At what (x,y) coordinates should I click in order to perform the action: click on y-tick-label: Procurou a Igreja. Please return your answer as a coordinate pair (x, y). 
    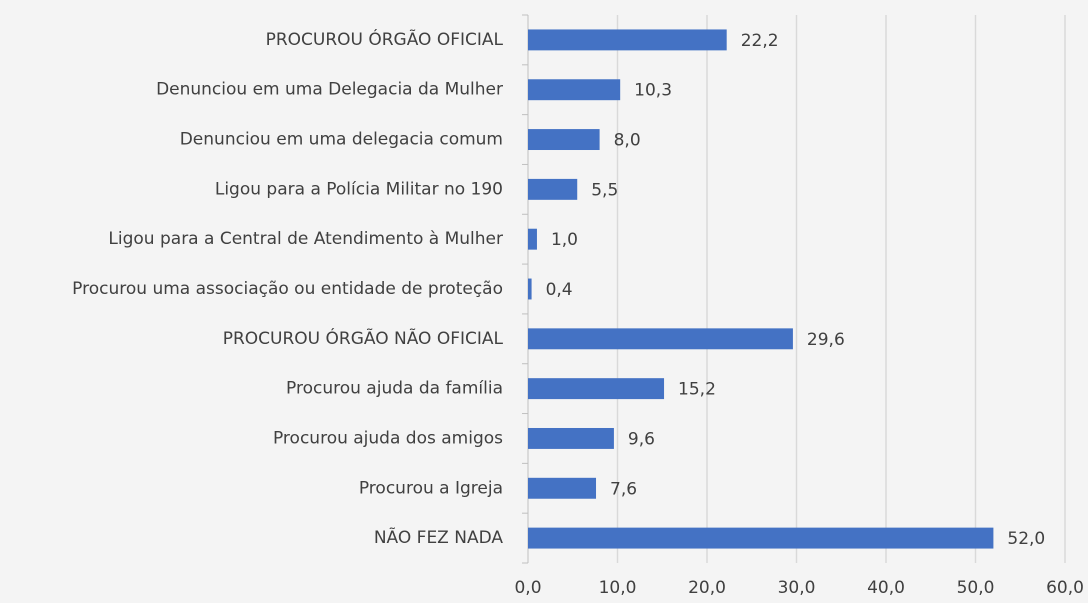
    Looking at the image, I should click on (431, 488).